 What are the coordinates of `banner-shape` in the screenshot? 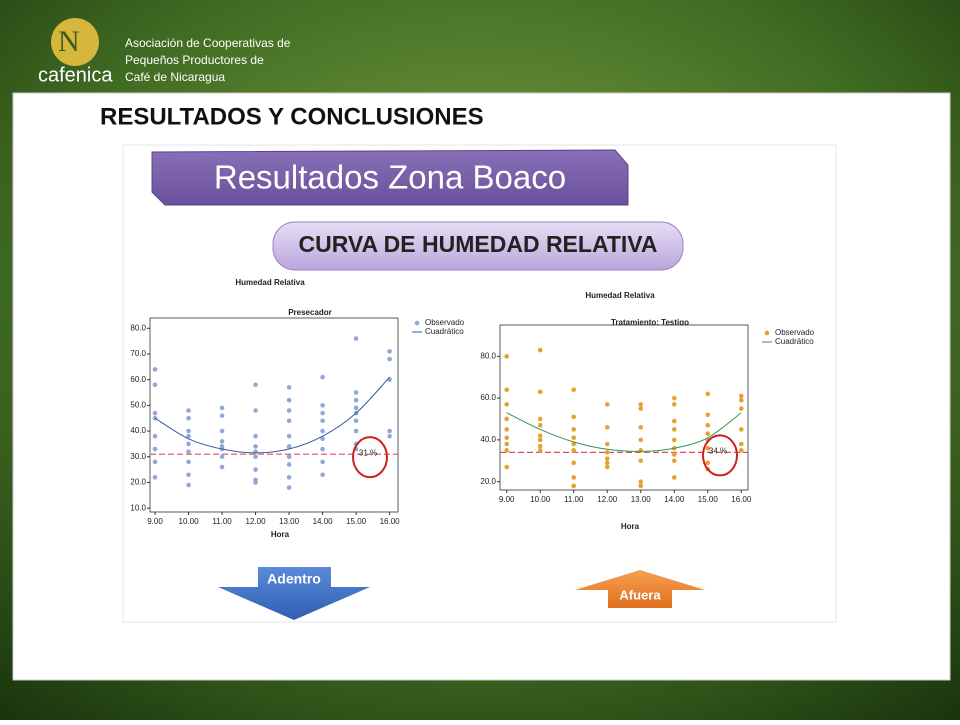 It's located at (390, 177).